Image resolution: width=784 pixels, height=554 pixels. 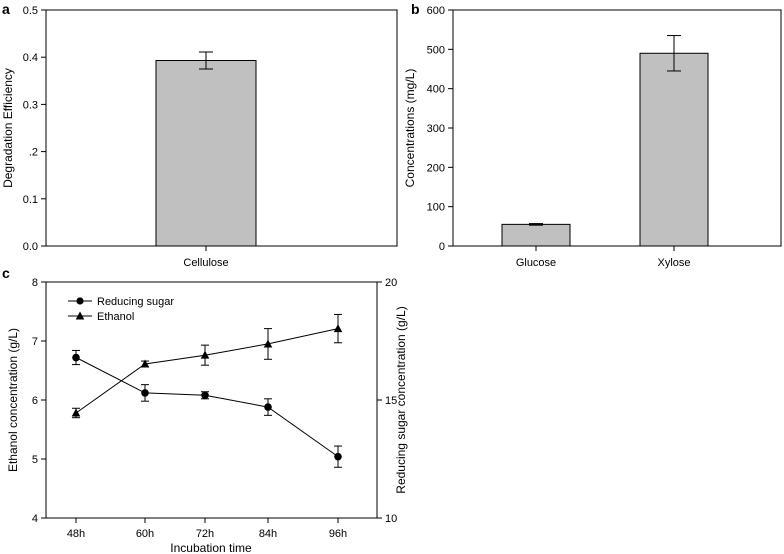 I want to click on panel-c-x-tick-label-84h: 84h, so click(x=268, y=534).